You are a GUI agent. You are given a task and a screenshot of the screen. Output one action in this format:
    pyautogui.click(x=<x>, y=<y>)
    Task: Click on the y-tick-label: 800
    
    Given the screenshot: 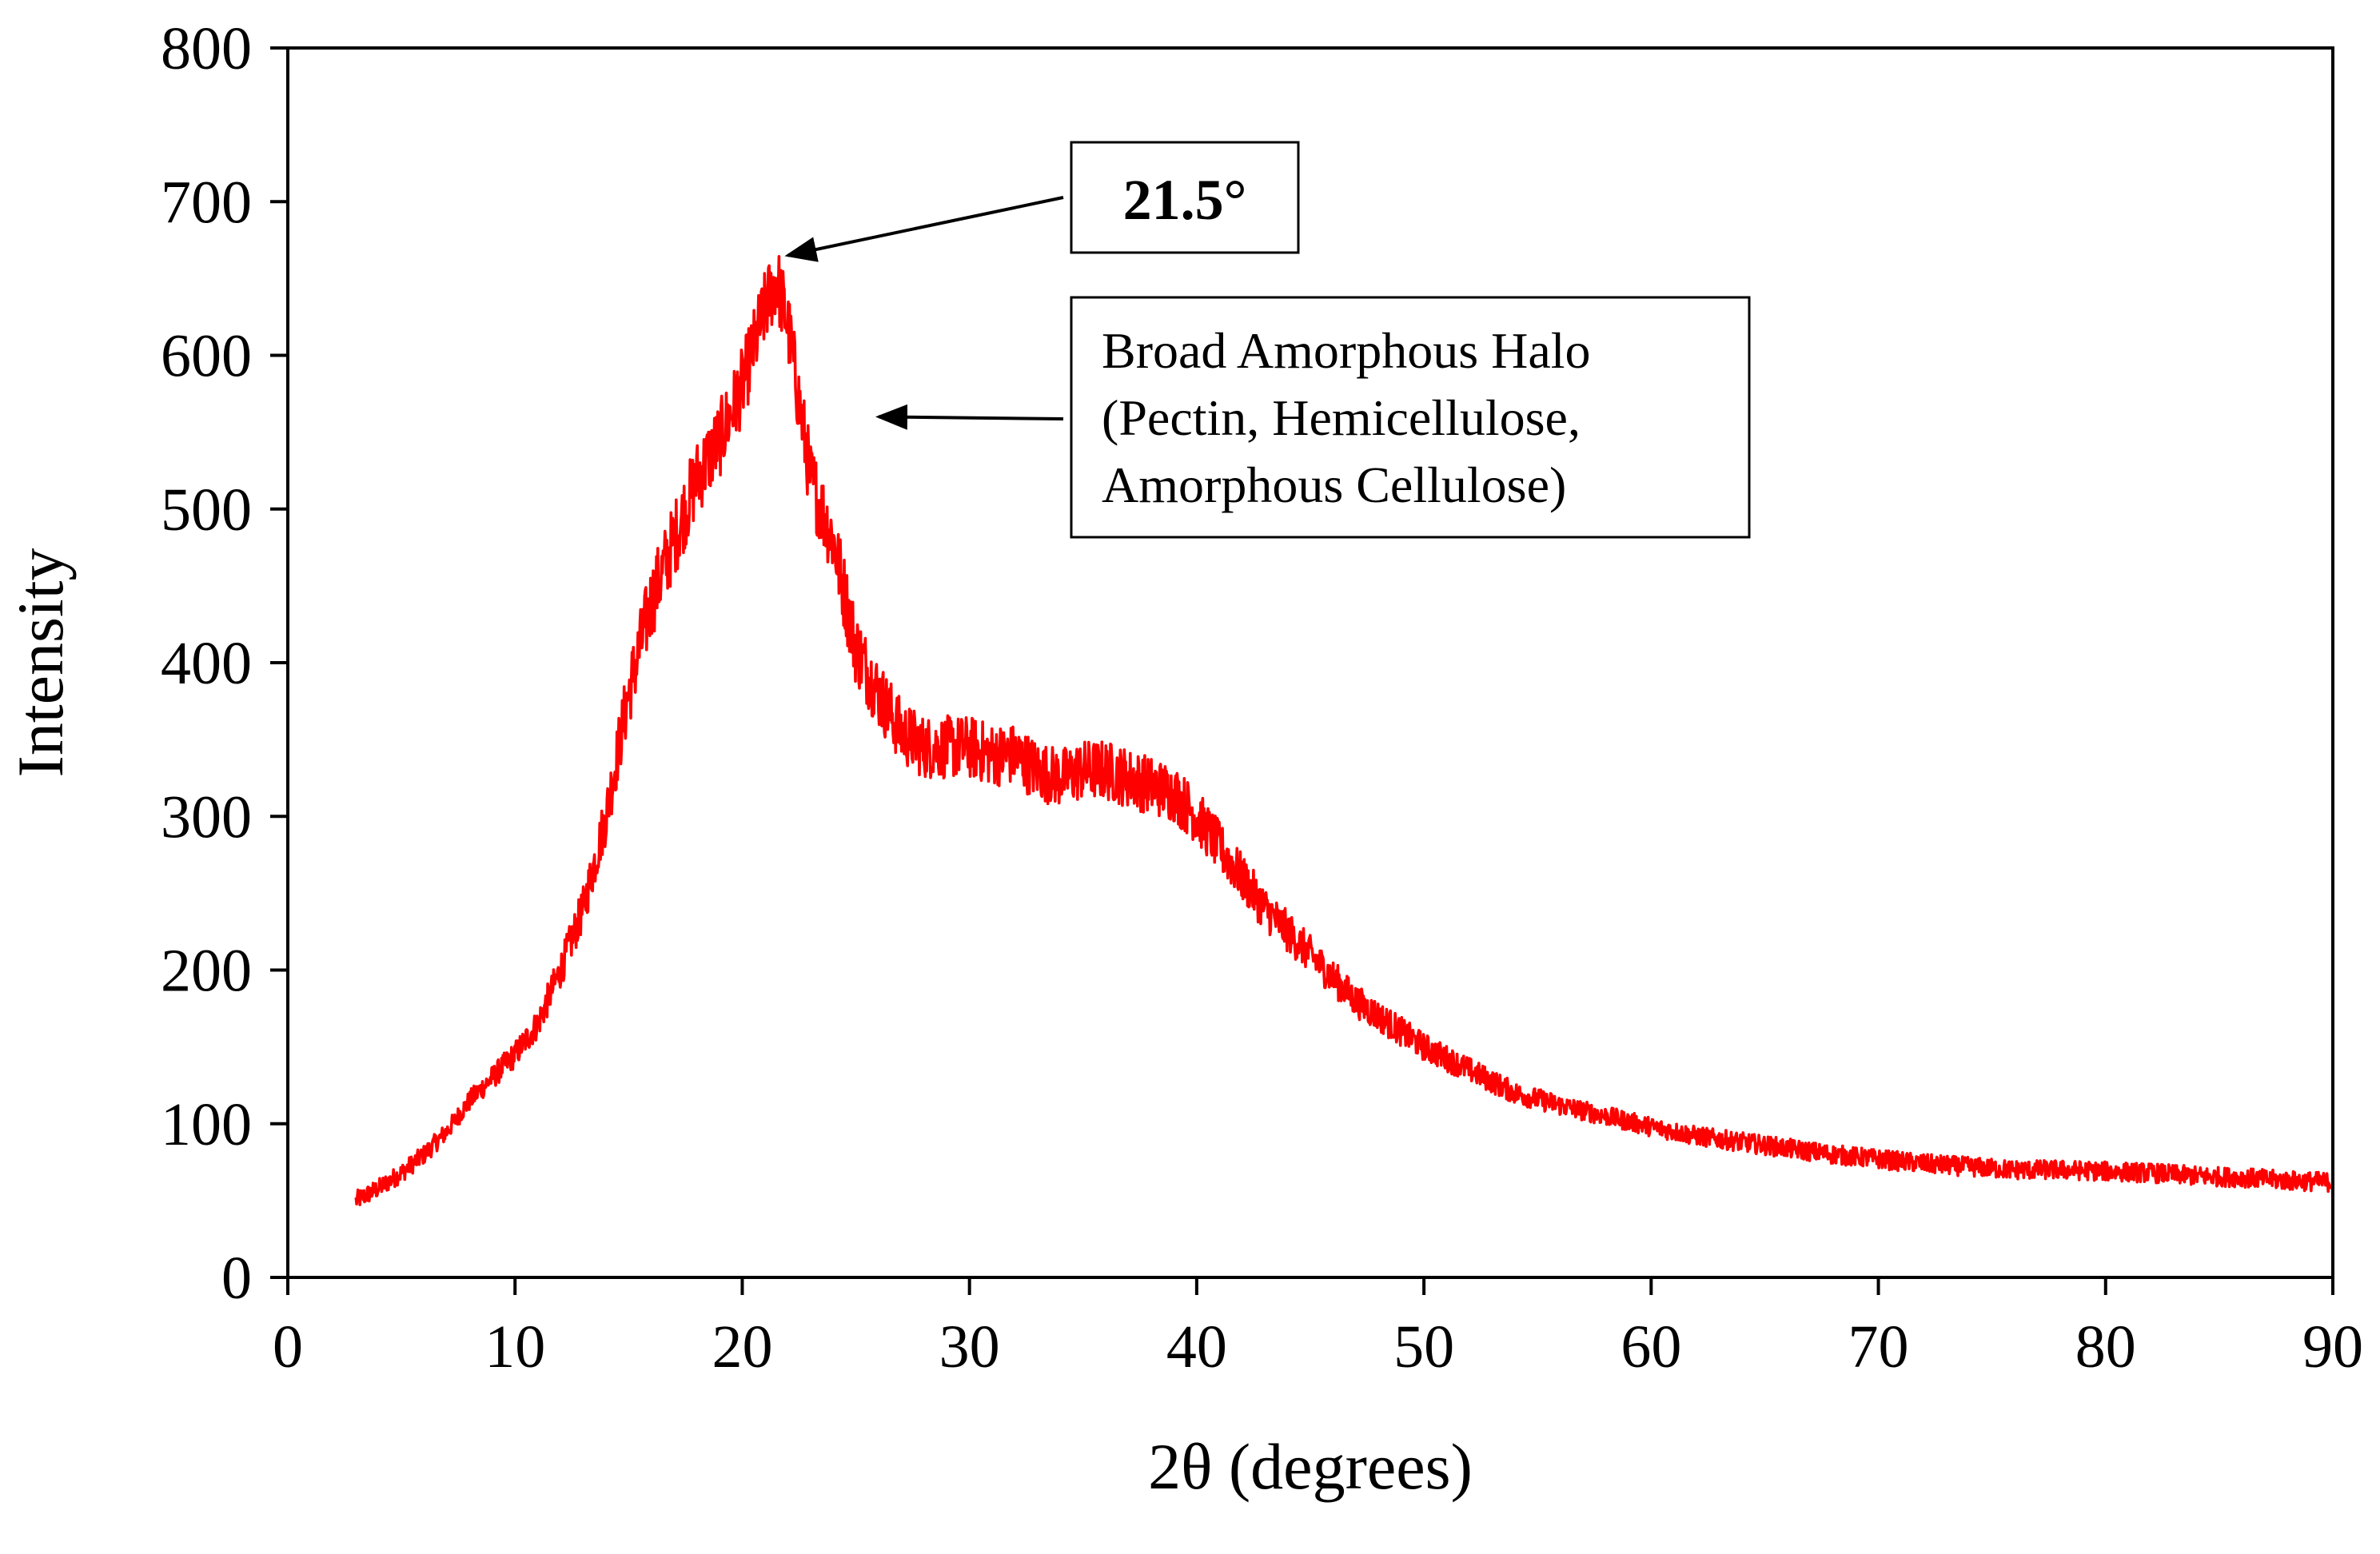 What is the action you would take?
    pyautogui.click(x=207, y=48)
    